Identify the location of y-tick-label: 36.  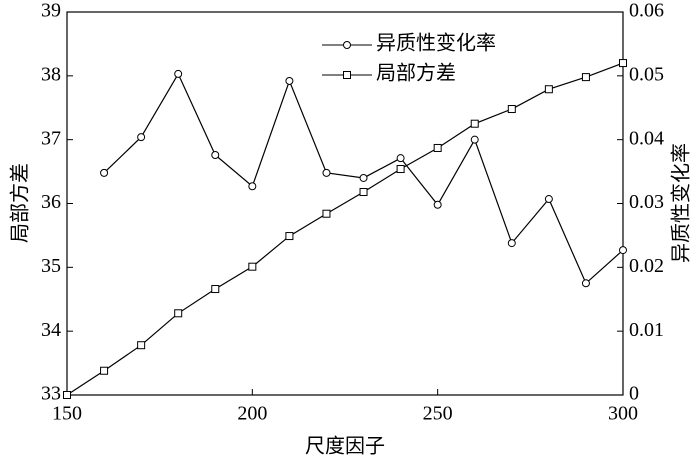
(51, 202).